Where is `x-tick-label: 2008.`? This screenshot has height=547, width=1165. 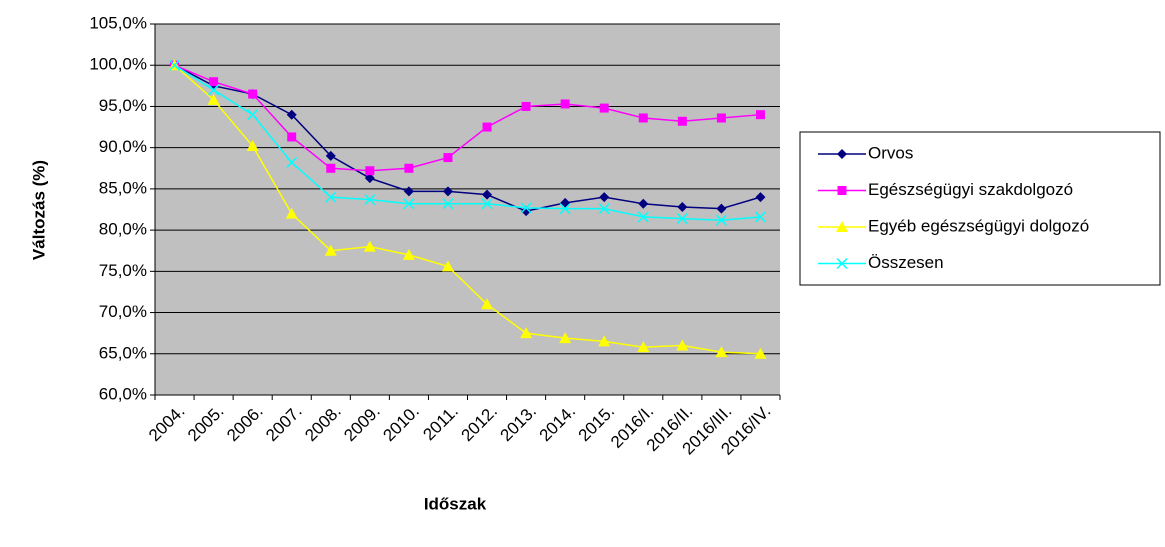 x-tick-label: 2008. is located at coordinates (323, 424).